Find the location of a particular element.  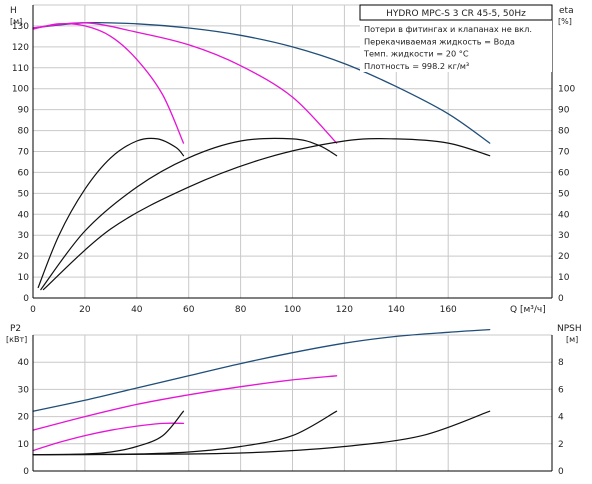

y-left-tick-label: 50 is located at coordinates (24, 194).